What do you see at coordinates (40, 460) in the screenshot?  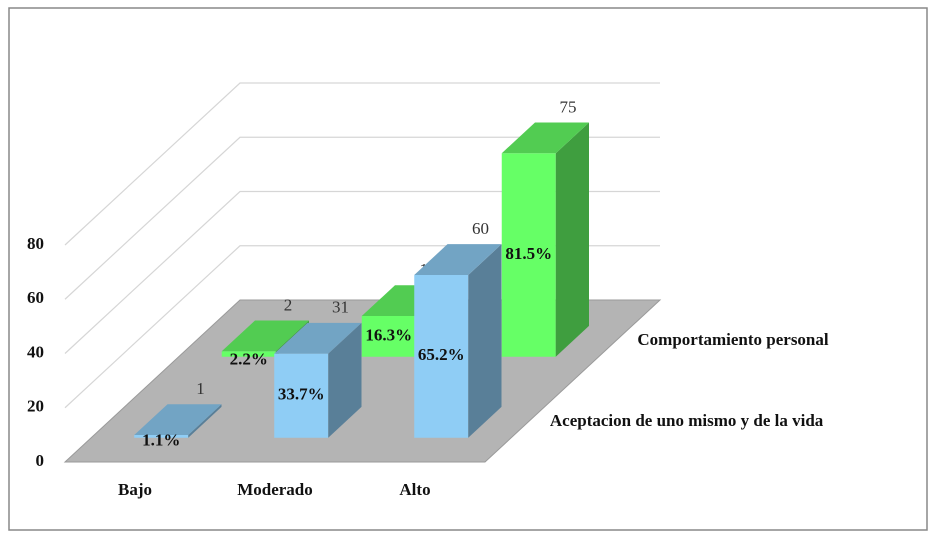 I see `y-tick-label: 0` at bounding box center [40, 460].